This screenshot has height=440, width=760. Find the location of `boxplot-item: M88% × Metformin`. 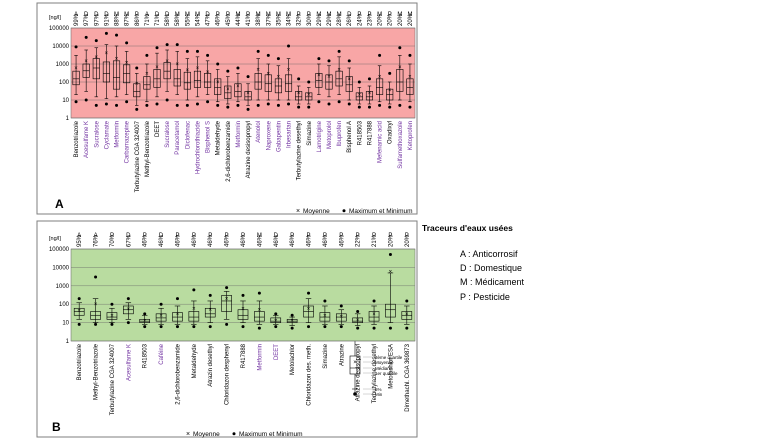

boxplot-item: M88% × Metformin is located at coordinates (116, 80).